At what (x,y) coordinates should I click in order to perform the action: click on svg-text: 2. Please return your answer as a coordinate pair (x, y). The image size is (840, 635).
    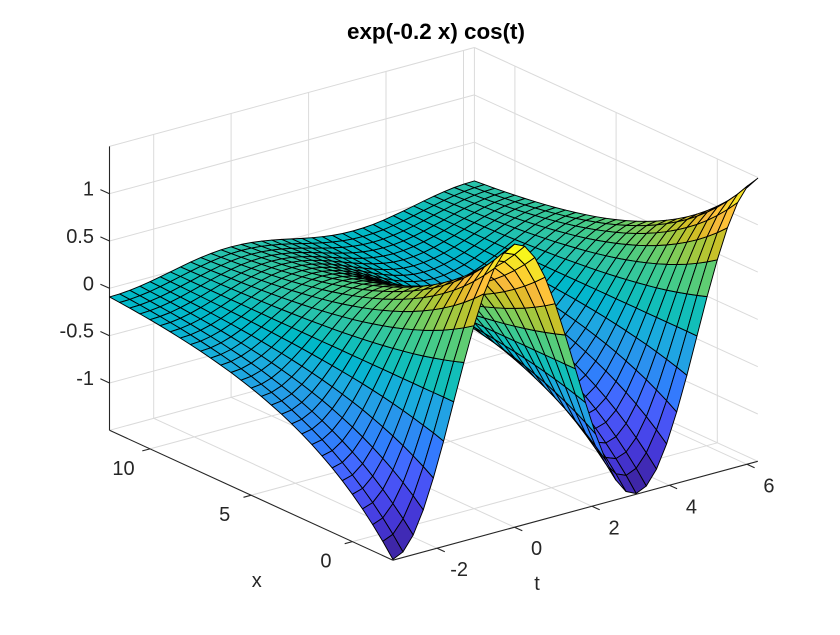
    Looking at the image, I should click on (613, 528).